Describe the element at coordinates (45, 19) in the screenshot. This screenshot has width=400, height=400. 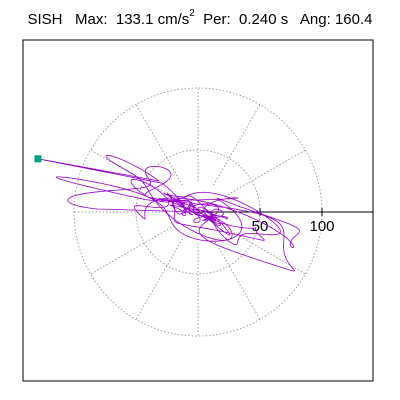
I see `station-code: SISH` at that location.